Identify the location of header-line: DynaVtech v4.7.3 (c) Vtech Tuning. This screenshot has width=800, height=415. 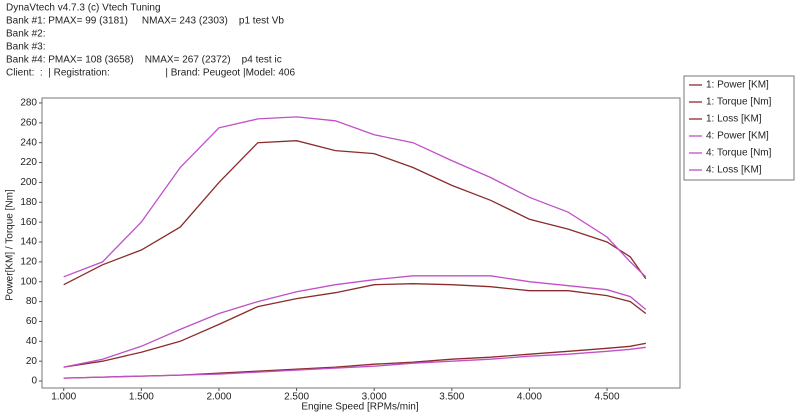
(83, 8).